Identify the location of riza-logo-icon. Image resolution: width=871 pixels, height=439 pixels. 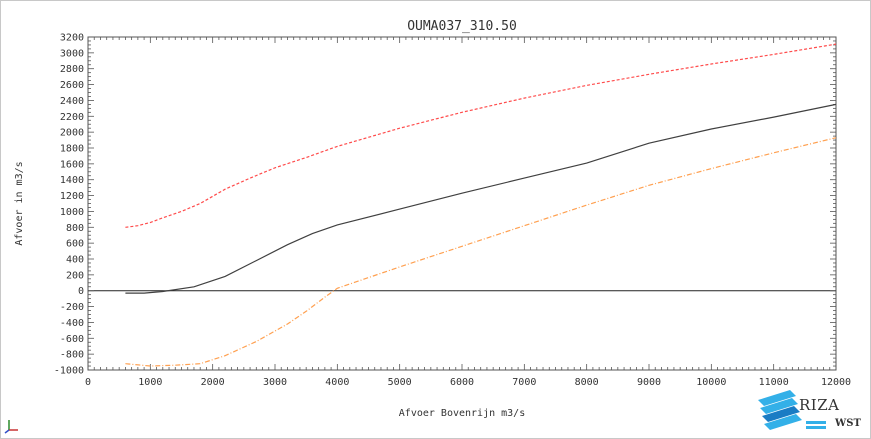
(792, 410).